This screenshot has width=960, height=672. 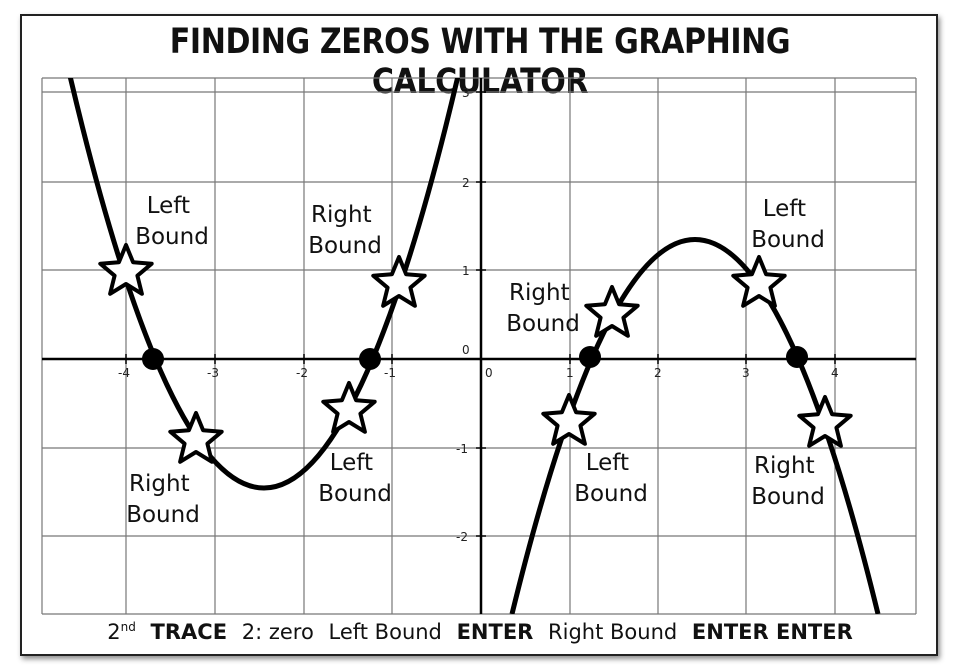 I want to click on footer-key-trace: TRACE, so click(x=189, y=632).